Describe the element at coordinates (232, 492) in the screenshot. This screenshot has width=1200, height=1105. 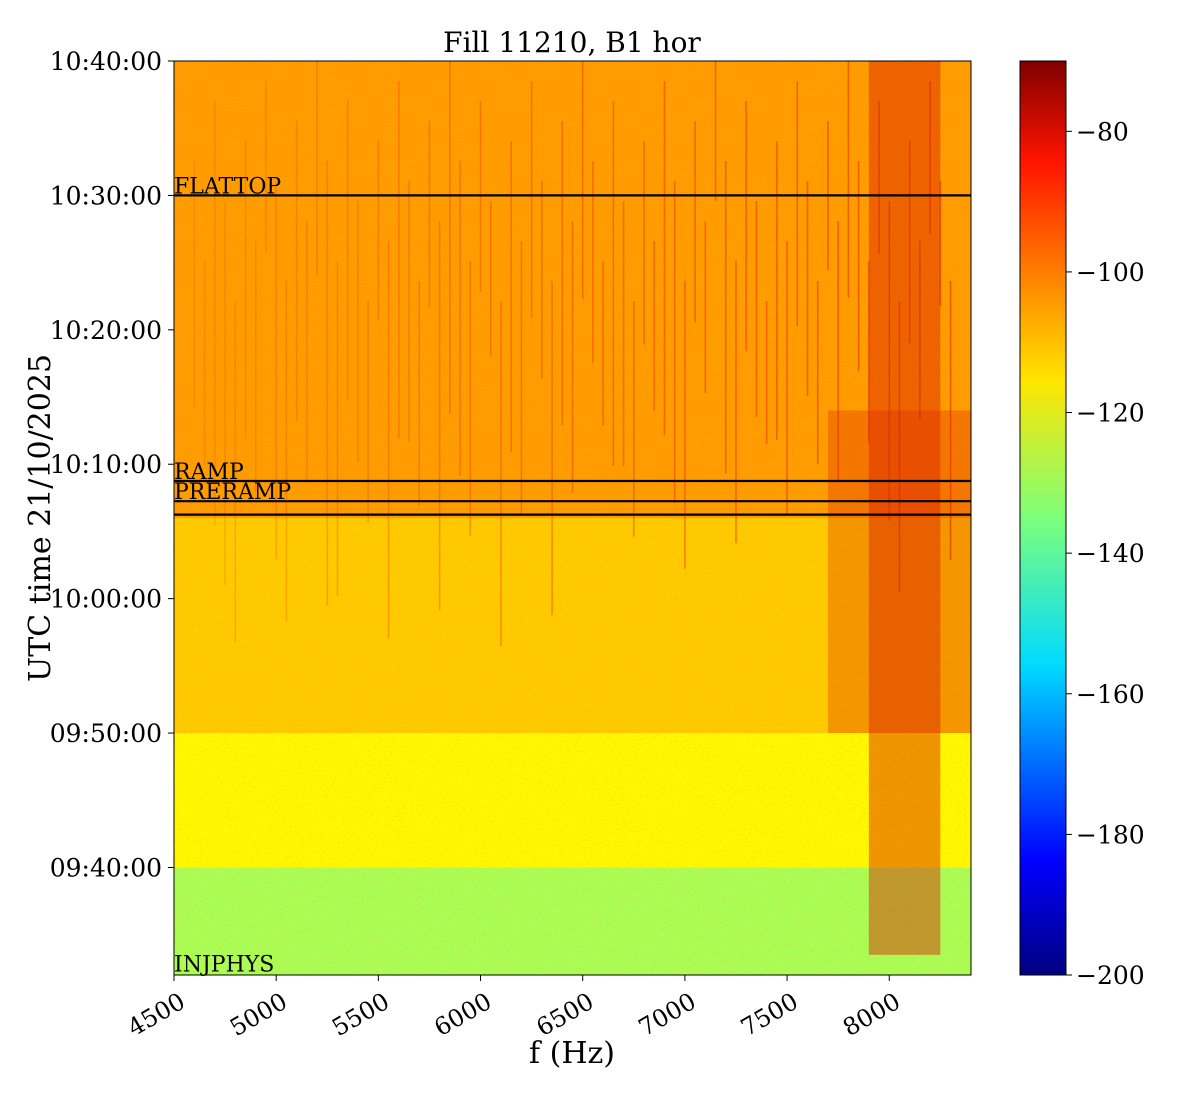
I see `phase-label: PRERAMP` at that location.